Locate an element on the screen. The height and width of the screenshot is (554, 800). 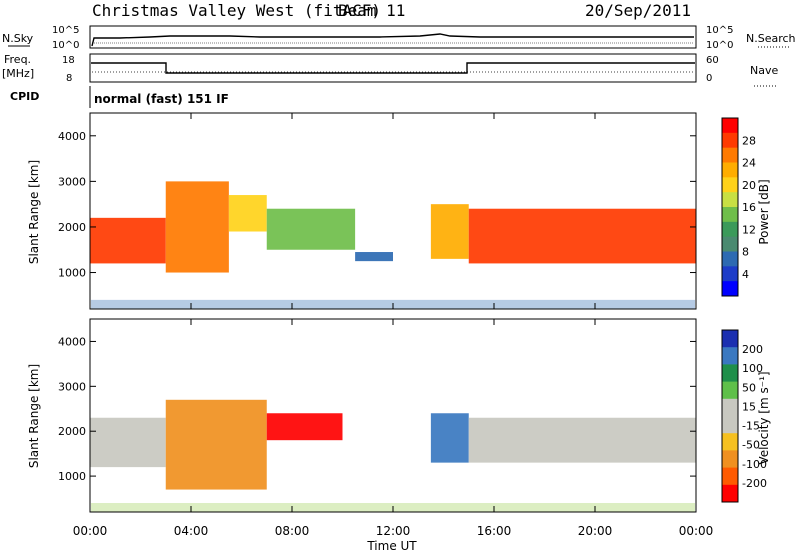
power-colorbar-frame is located at coordinates (730, 207).